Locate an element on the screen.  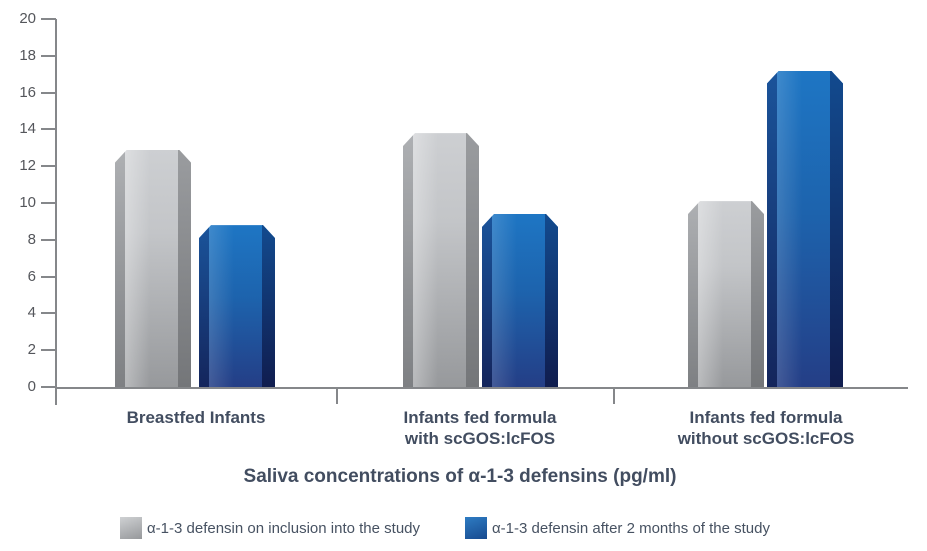
bar-gray-group1 is located at coordinates (153, 268).